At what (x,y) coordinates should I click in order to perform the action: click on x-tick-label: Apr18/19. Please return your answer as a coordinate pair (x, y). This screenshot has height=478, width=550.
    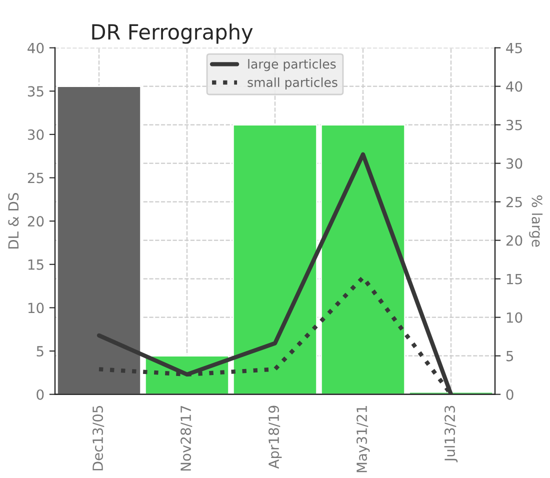
    Looking at the image, I should click on (275, 437).